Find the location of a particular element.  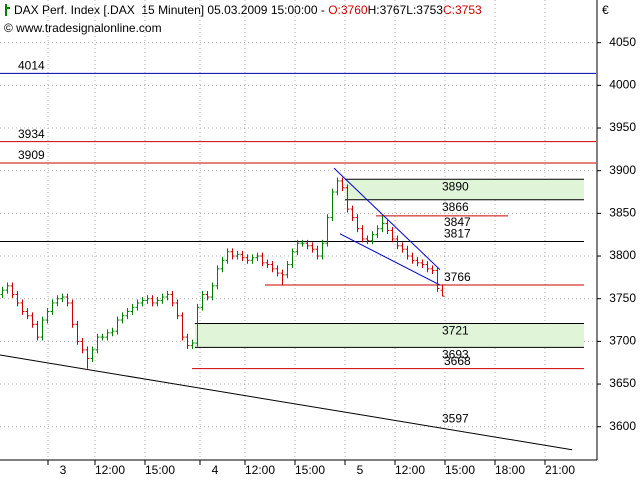

zone-label: 3721 is located at coordinates (455, 331).